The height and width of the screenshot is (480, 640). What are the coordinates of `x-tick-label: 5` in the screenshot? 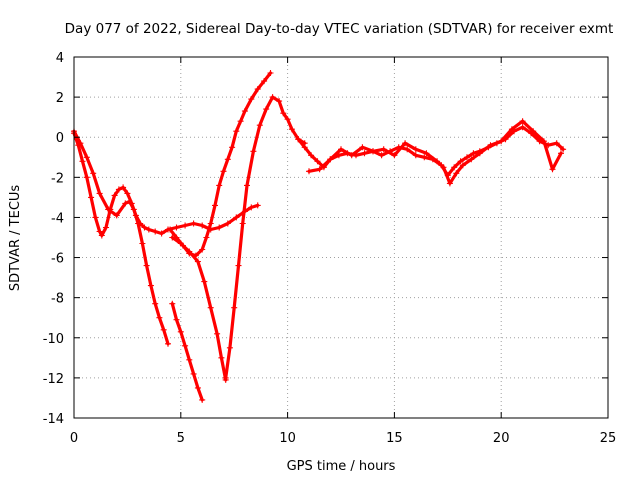 It's located at (181, 438).